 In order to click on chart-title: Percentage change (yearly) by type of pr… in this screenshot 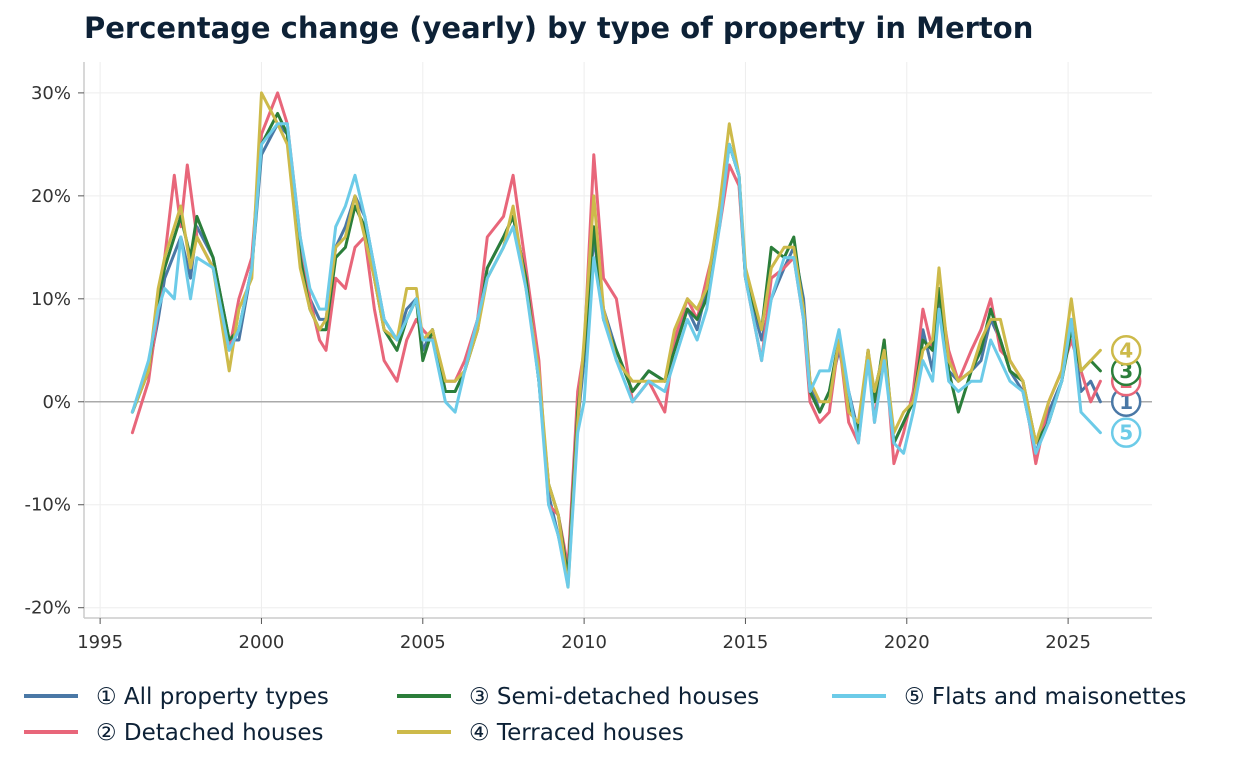, I will do `click(558, 28)`.